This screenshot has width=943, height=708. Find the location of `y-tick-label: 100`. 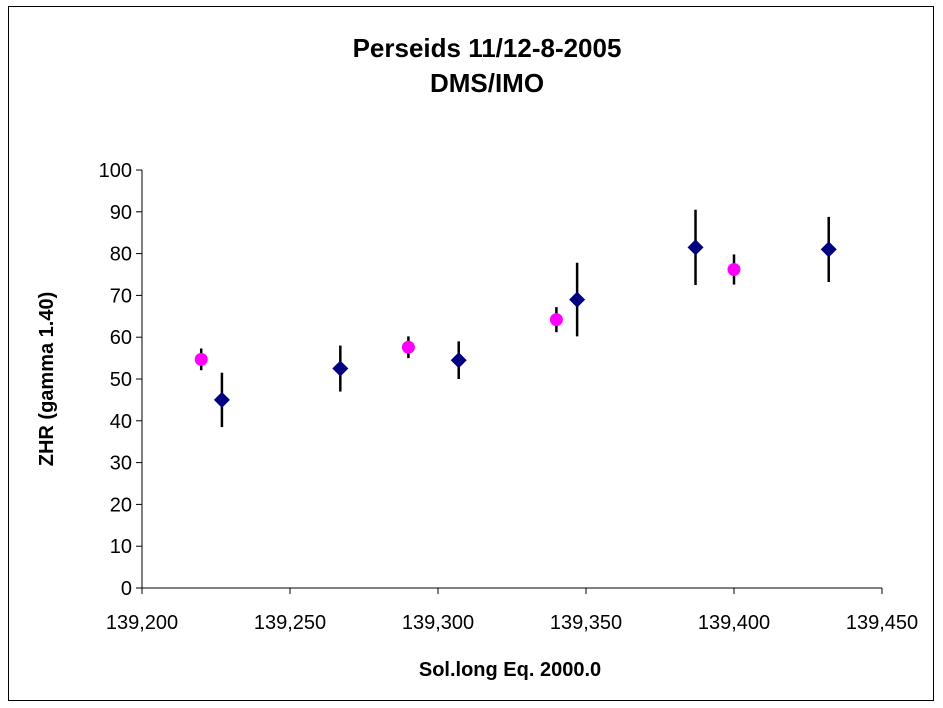

y-tick-label: 100 is located at coordinates (115, 171).